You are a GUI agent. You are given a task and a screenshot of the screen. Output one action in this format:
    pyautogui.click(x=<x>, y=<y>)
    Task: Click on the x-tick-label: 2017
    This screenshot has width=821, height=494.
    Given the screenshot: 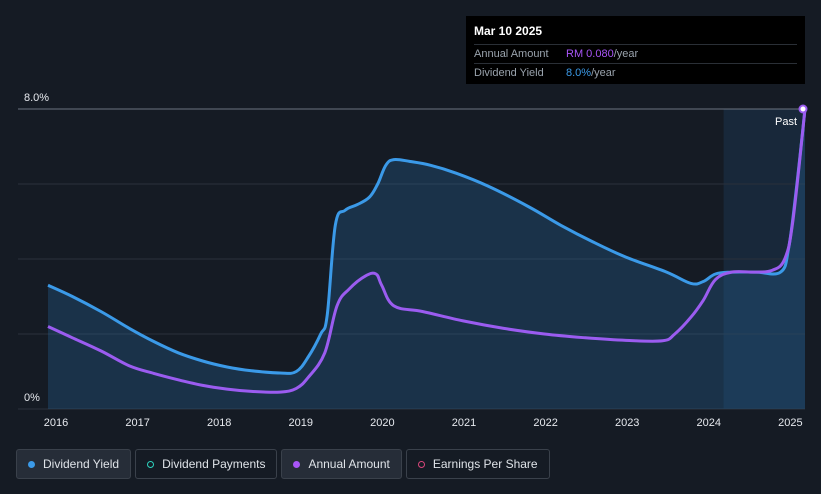 What is the action you would take?
    pyautogui.click(x=137, y=423)
    